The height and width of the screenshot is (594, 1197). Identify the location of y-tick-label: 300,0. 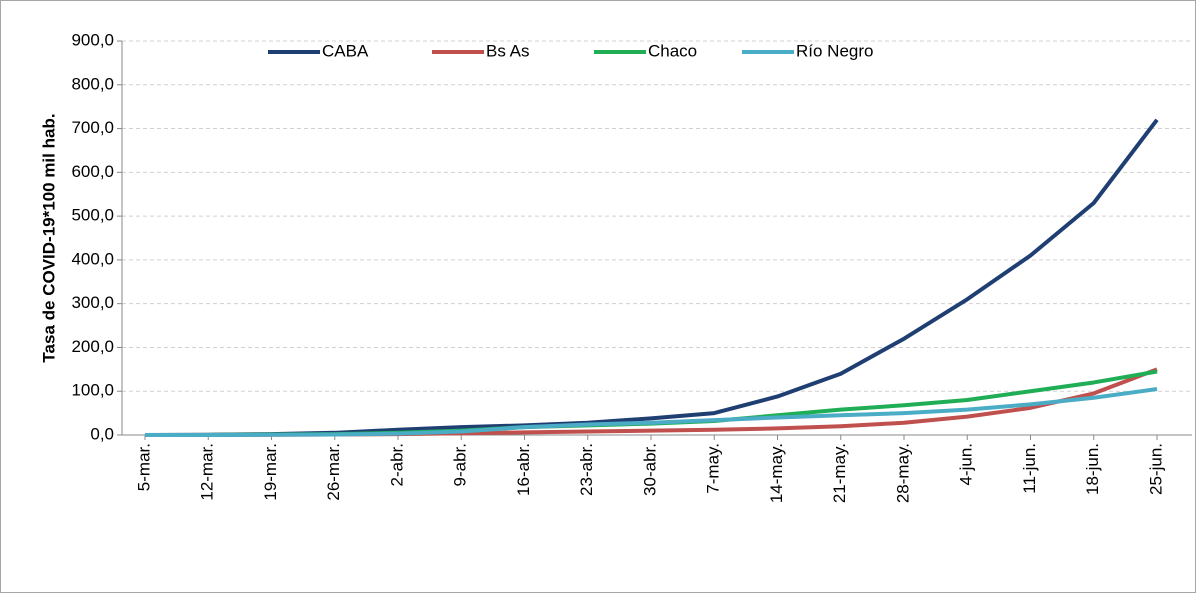
(92, 302).